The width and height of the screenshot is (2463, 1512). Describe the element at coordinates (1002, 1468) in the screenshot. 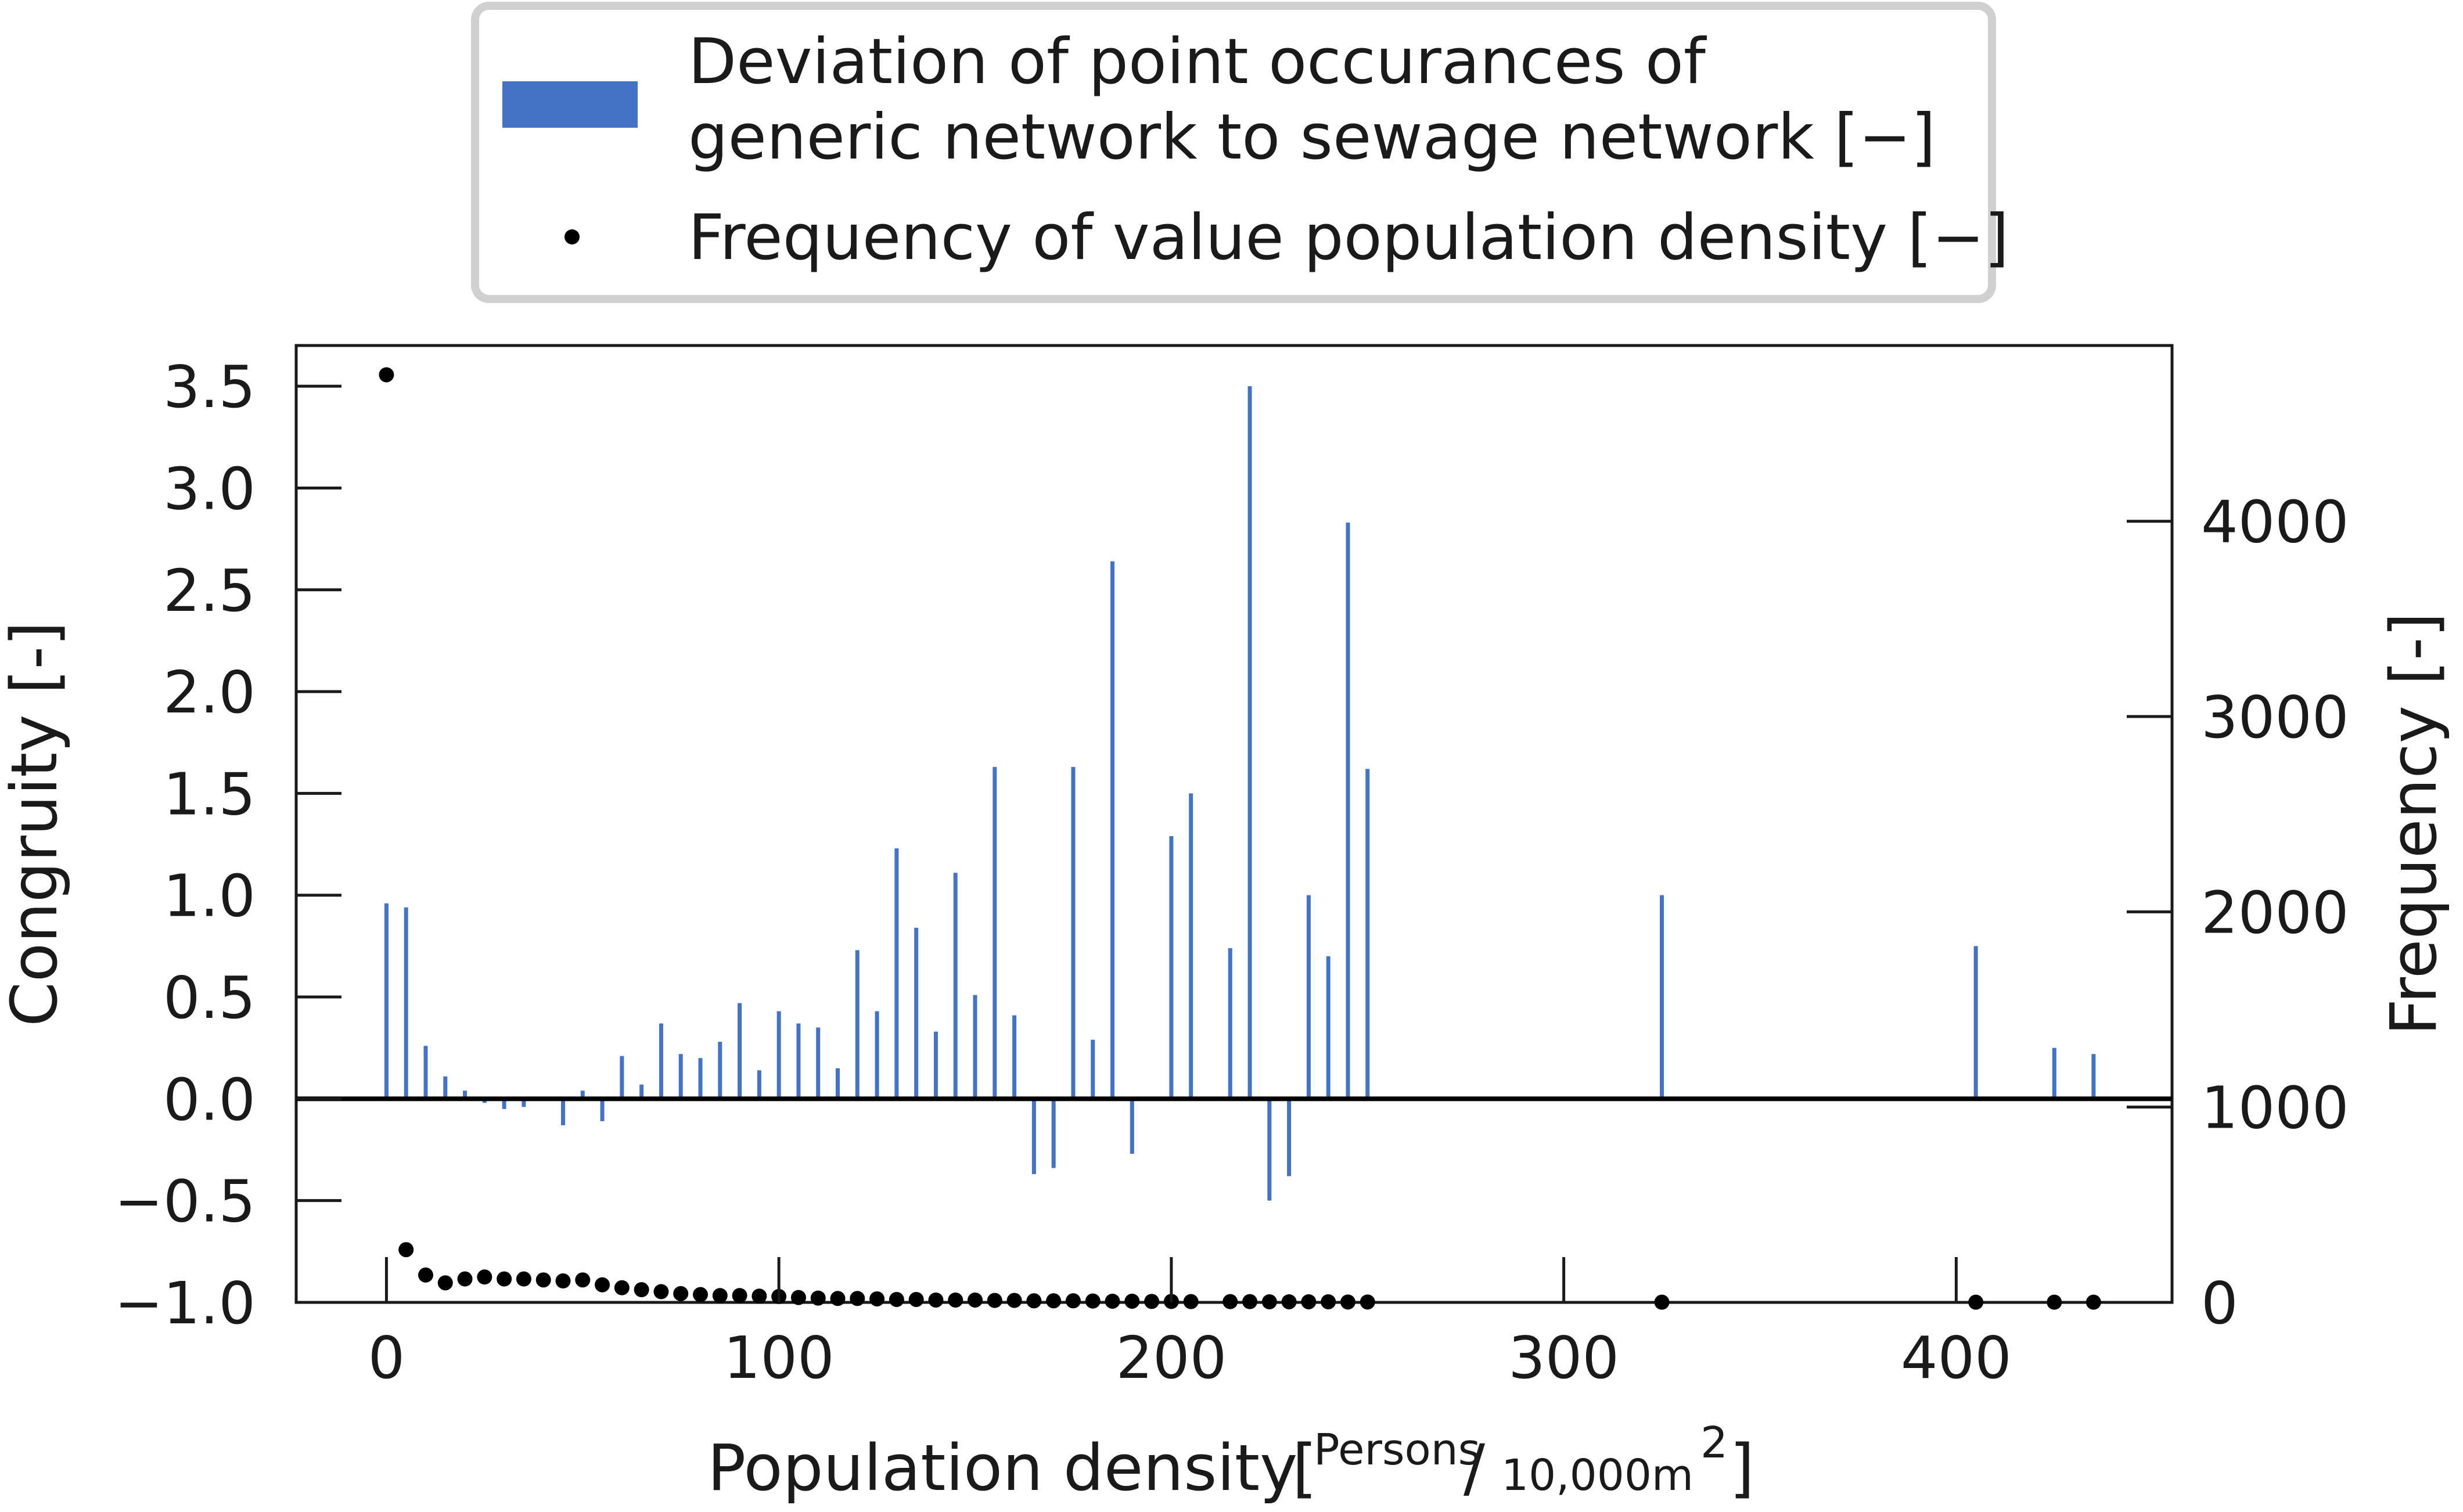

I see `x-axis-title-main: Population density` at that location.